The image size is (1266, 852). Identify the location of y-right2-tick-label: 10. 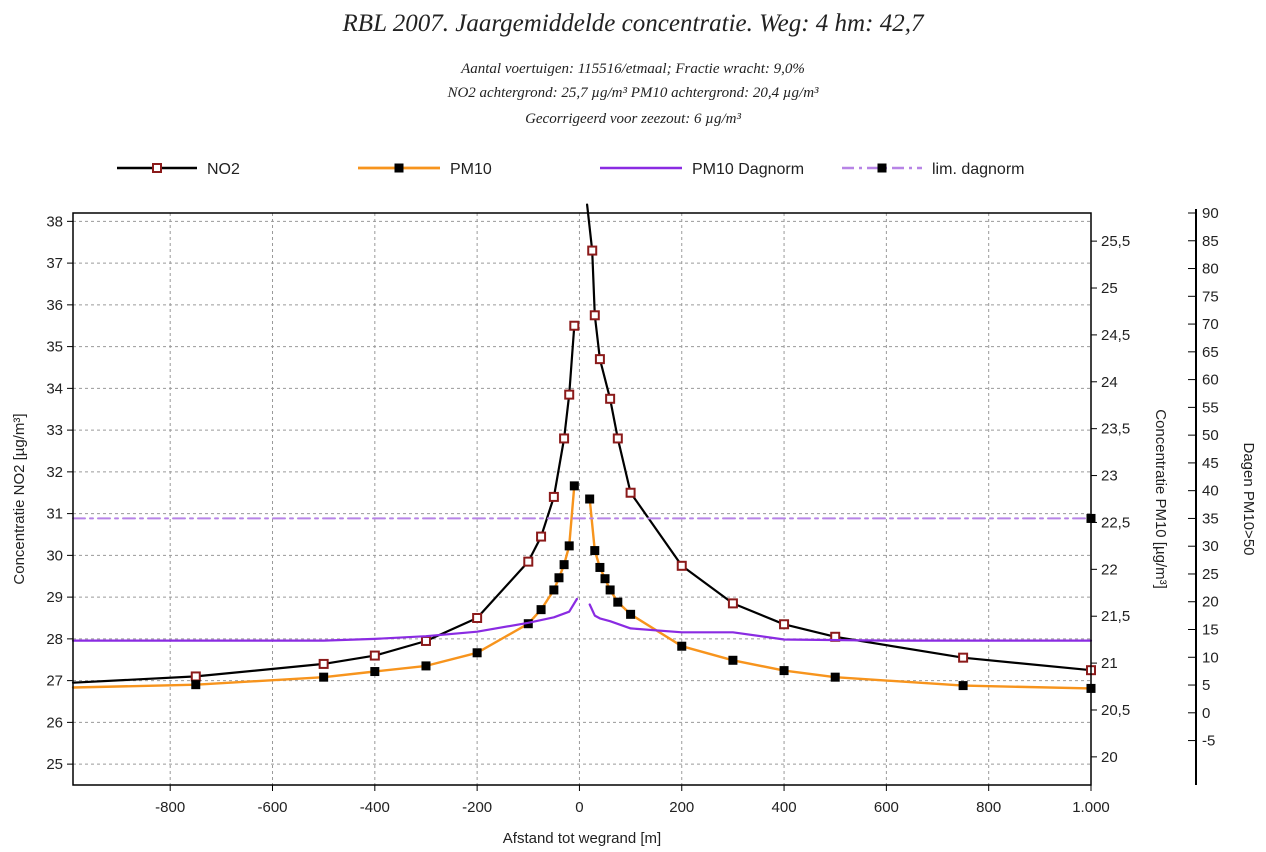
(1210, 657).